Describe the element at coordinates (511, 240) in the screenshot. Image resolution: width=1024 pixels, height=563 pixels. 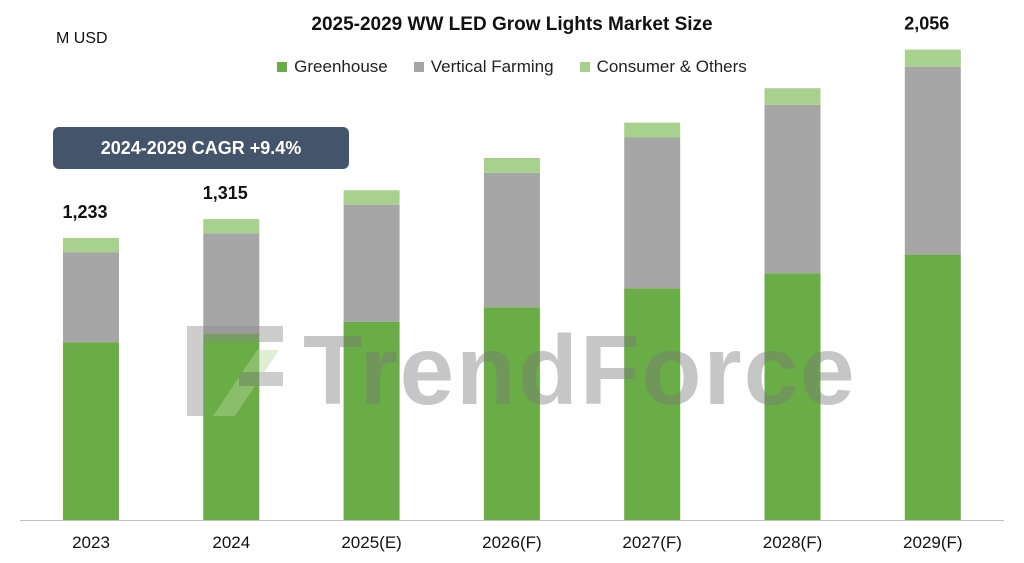
I see `bar-vertical-farming-2026-f` at that location.